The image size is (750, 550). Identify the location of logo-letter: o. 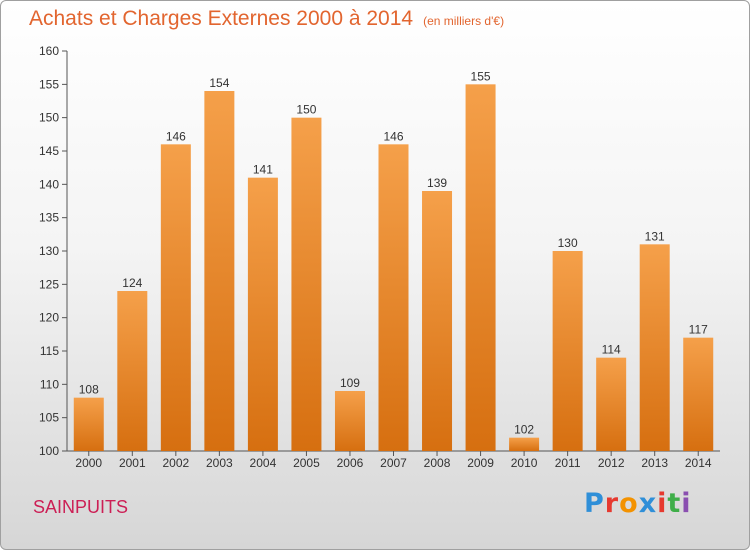
(629, 503).